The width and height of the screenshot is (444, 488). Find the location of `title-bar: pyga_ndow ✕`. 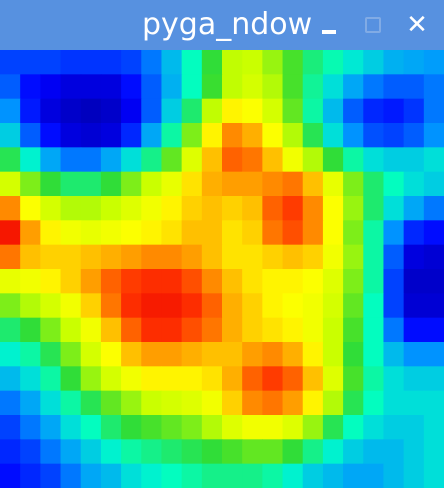

title-bar: pyga_ndow ✕ is located at coordinates (222, 25).